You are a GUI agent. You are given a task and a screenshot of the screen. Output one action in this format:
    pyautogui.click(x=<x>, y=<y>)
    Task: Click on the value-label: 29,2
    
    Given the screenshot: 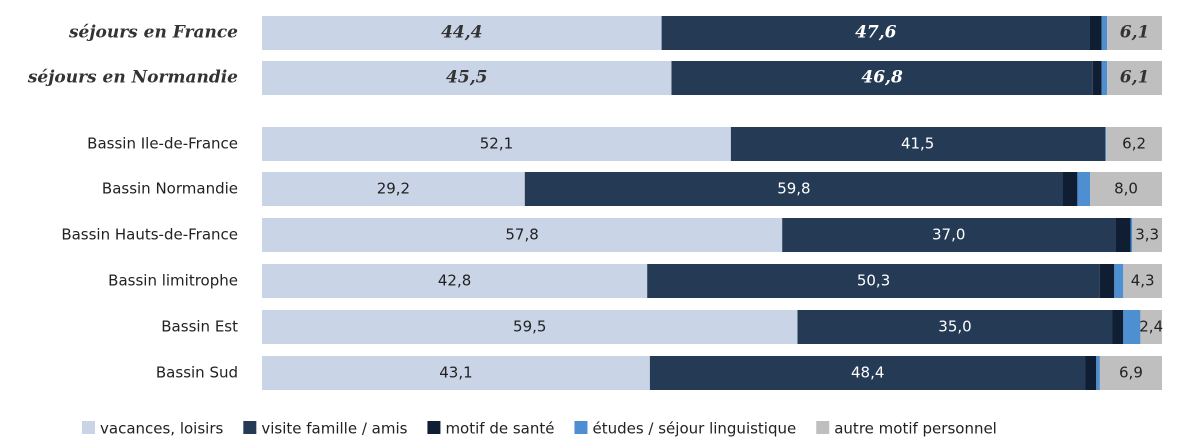 What is the action you would take?
    pyautogui.click(x=393, y=189)
    